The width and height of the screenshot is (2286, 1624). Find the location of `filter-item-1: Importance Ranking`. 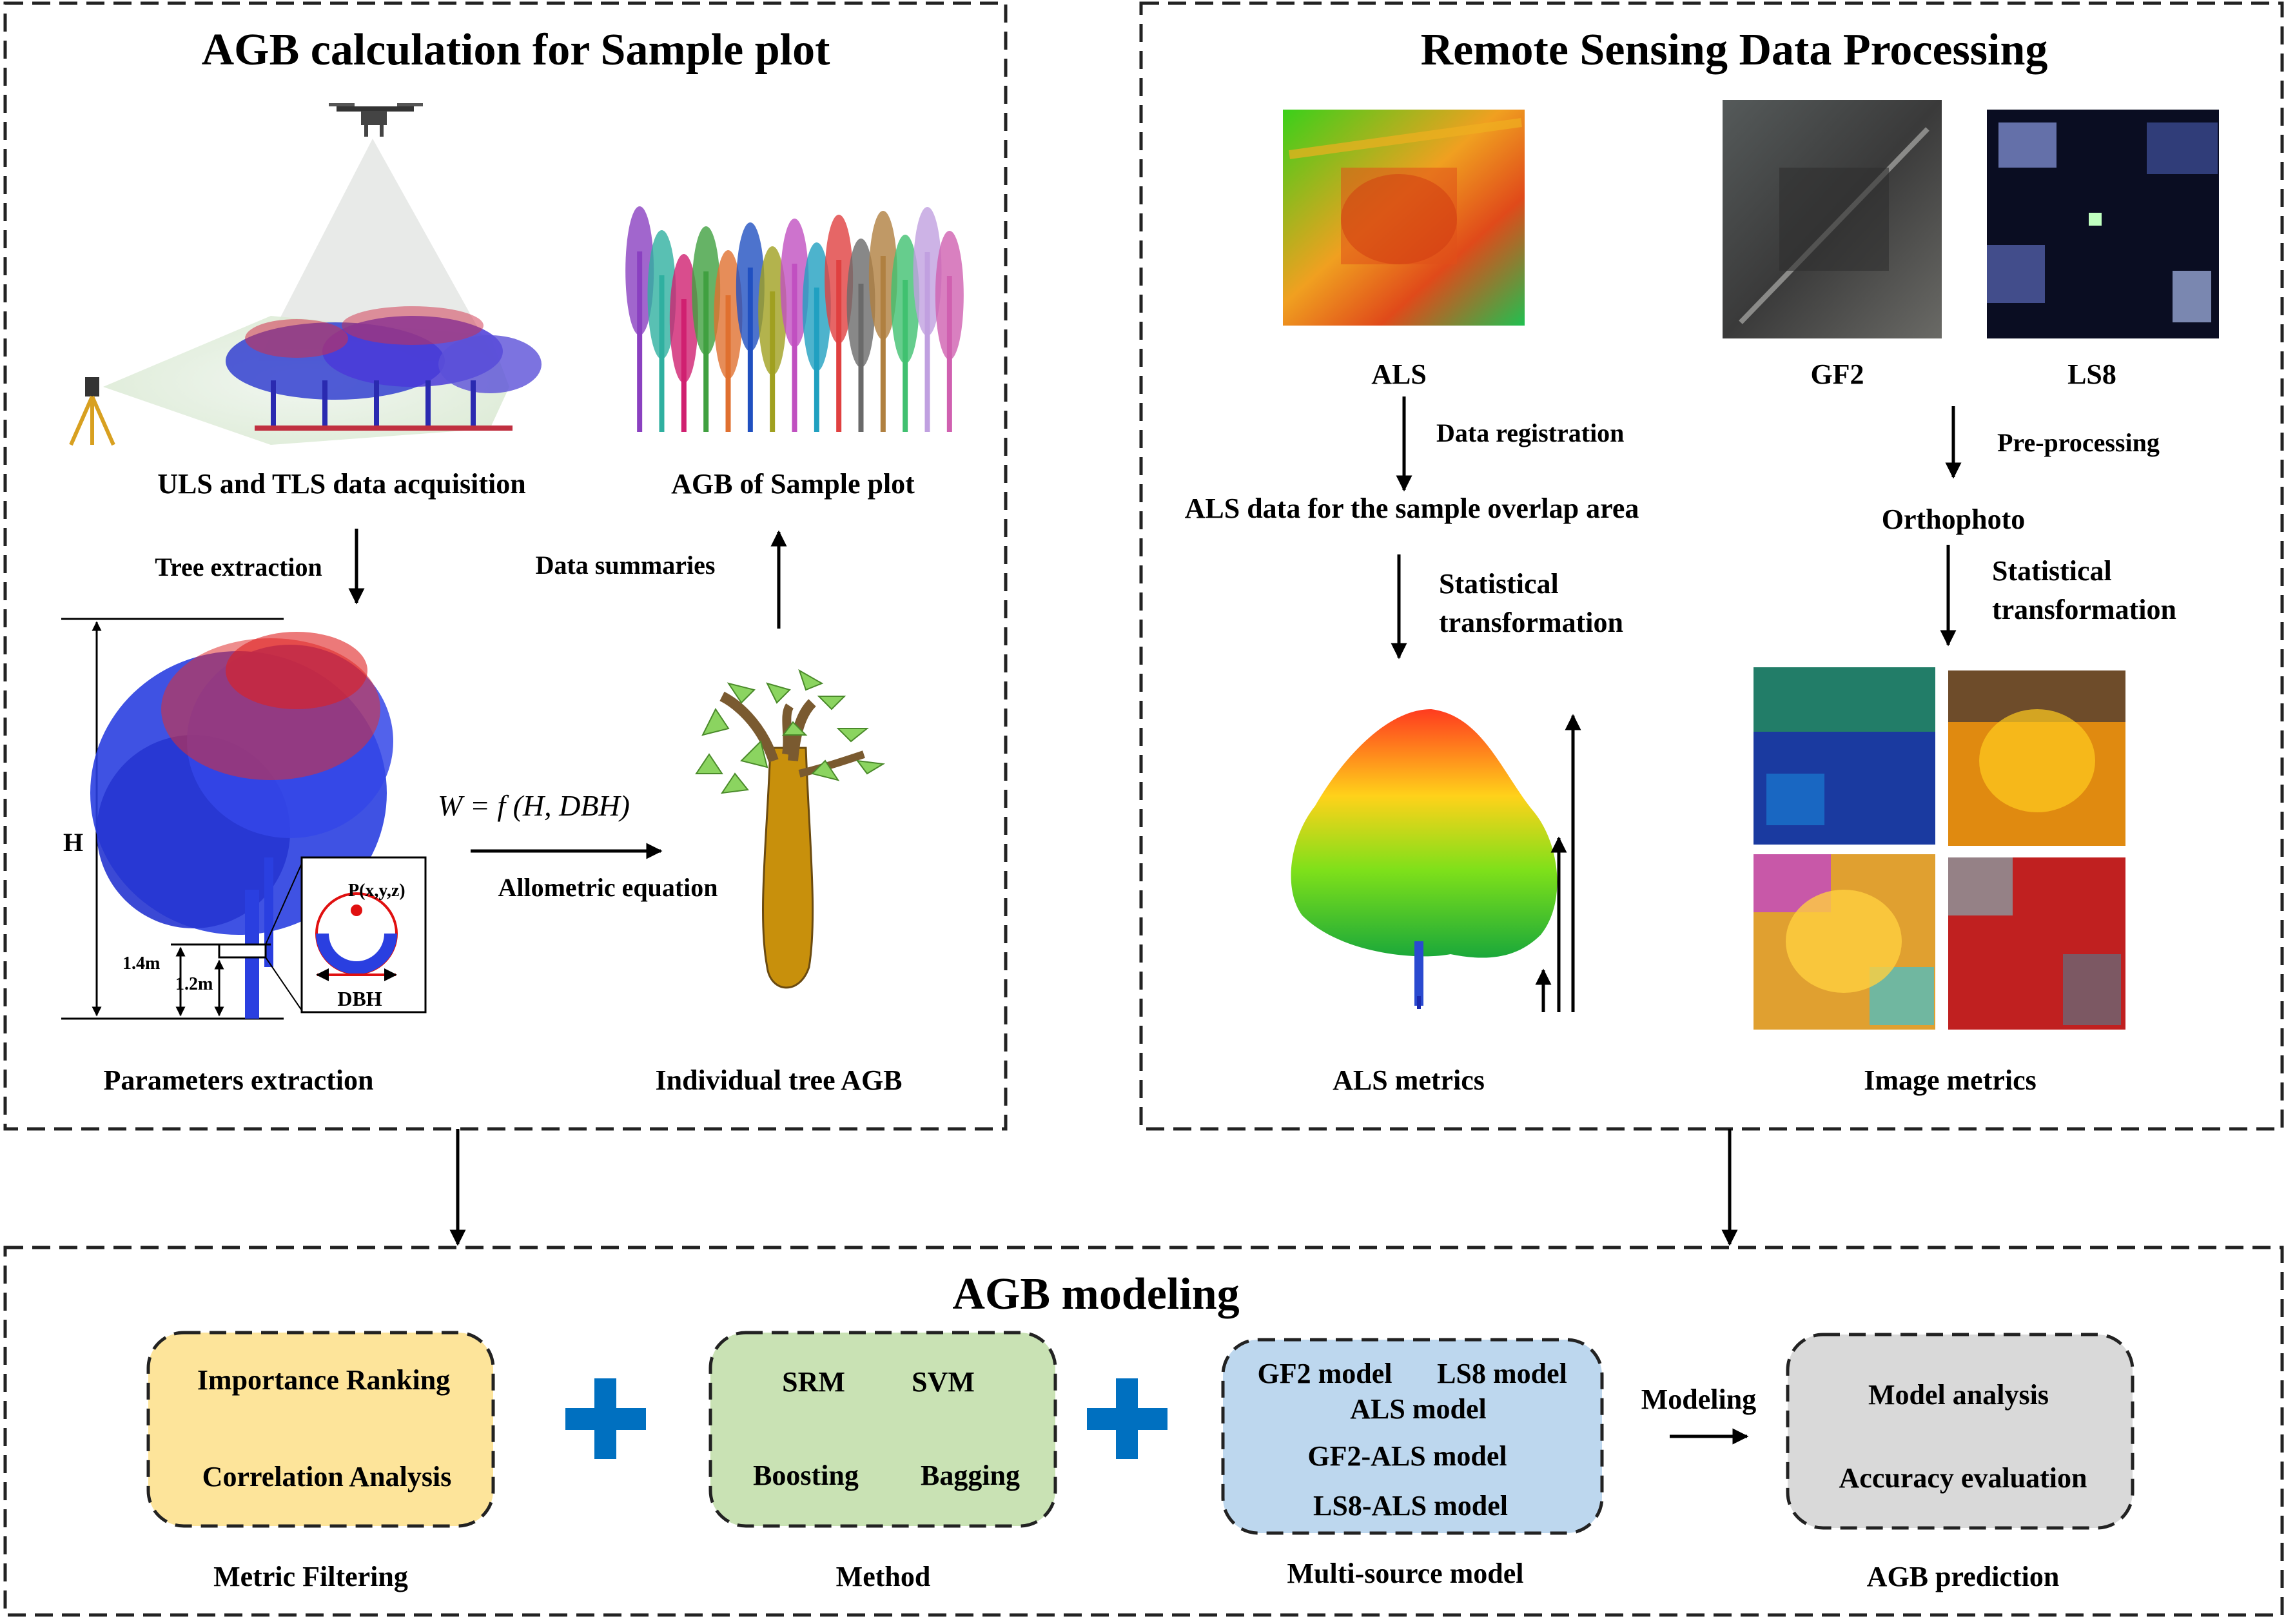

filter-item-1: Importance Ranking is located at coordinates (323, 1380).